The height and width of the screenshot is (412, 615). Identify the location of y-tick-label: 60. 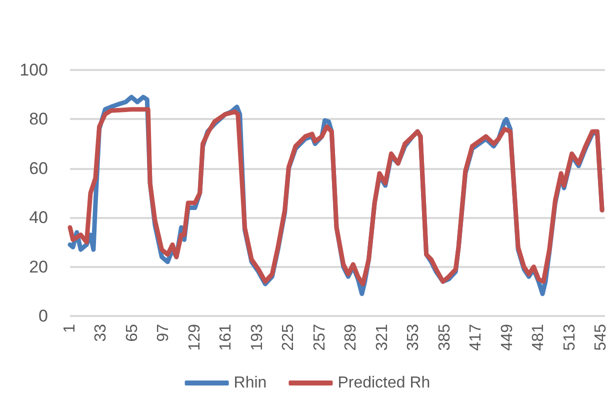
(38, 168).